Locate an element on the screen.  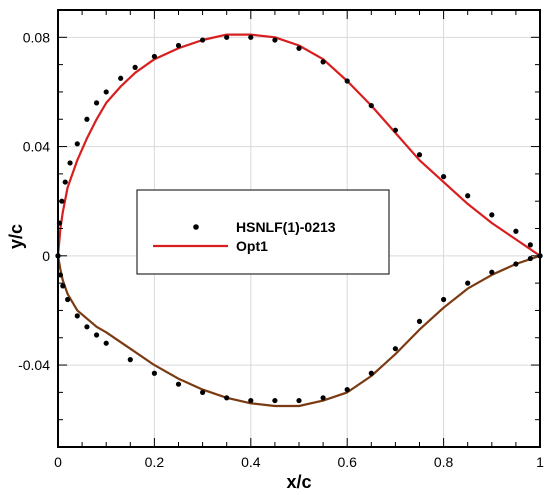
x-tick-label: 0.6 is located at coordinates (347, 462).